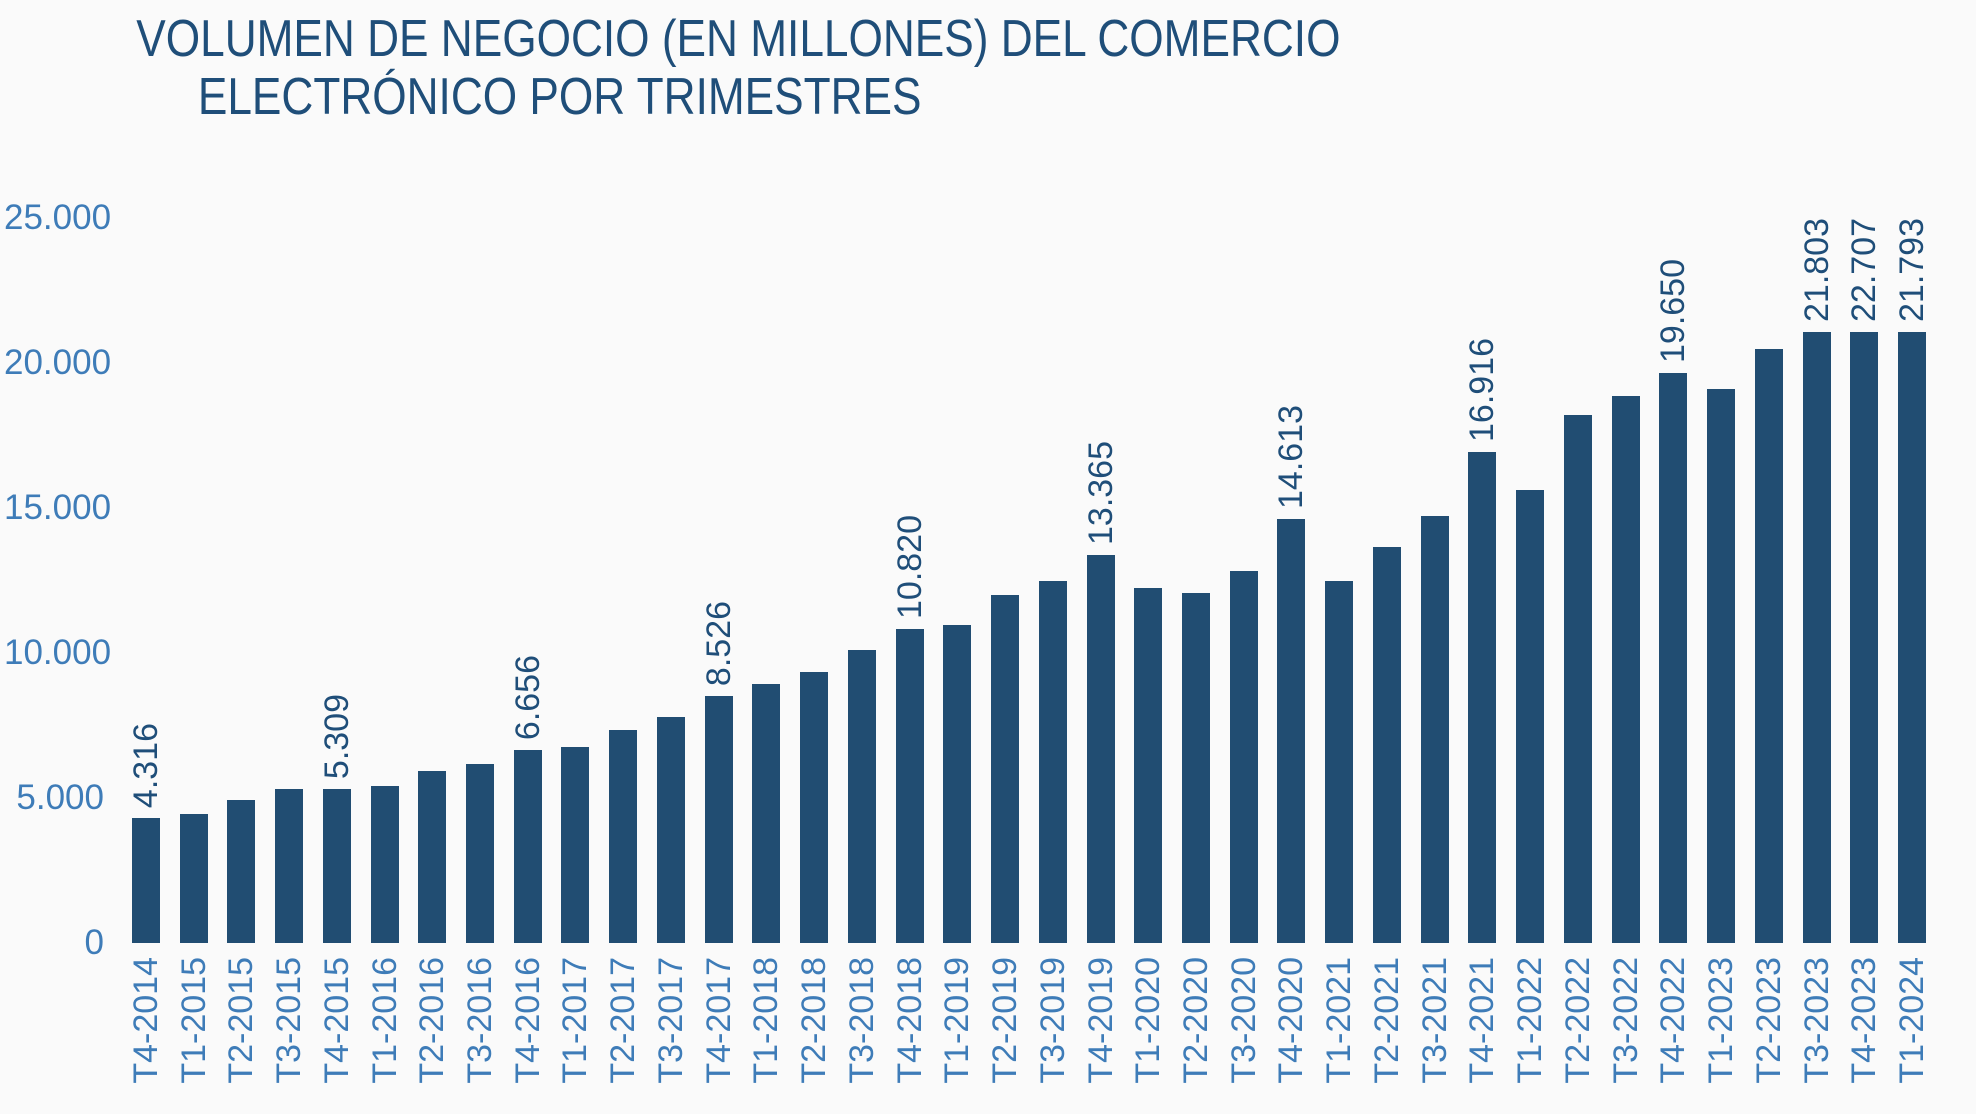 This screenshot has height=1114, width=1976. What do you see at coordinates (1626, 1025) in the screenshot?
I see `x-axis-label-zone-T3-2022: T3-2022` at bounding box center [1626, 1025].